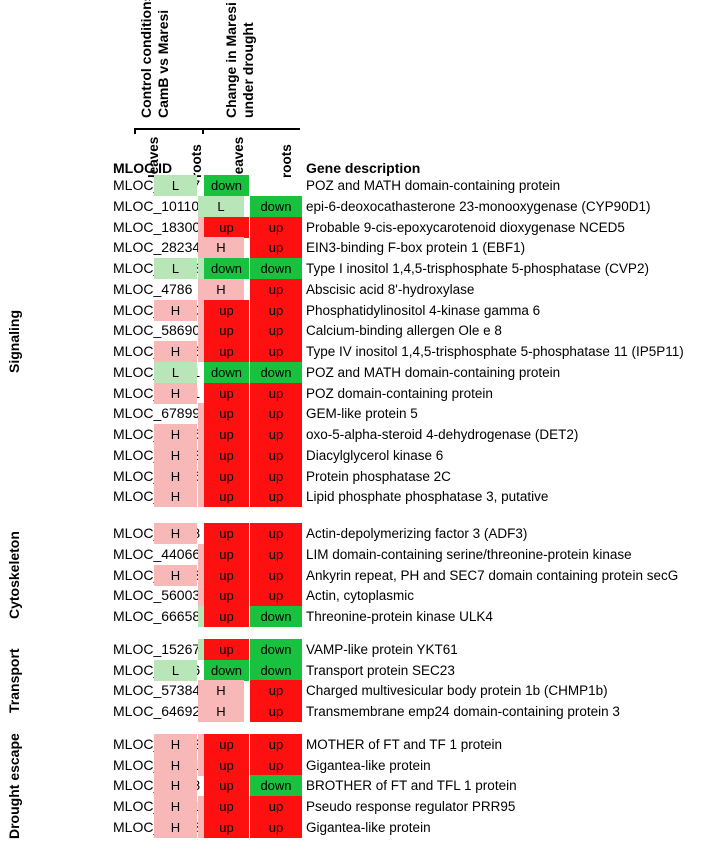  I want to click on gene-id: MLOC_44066, so click(157, 553).